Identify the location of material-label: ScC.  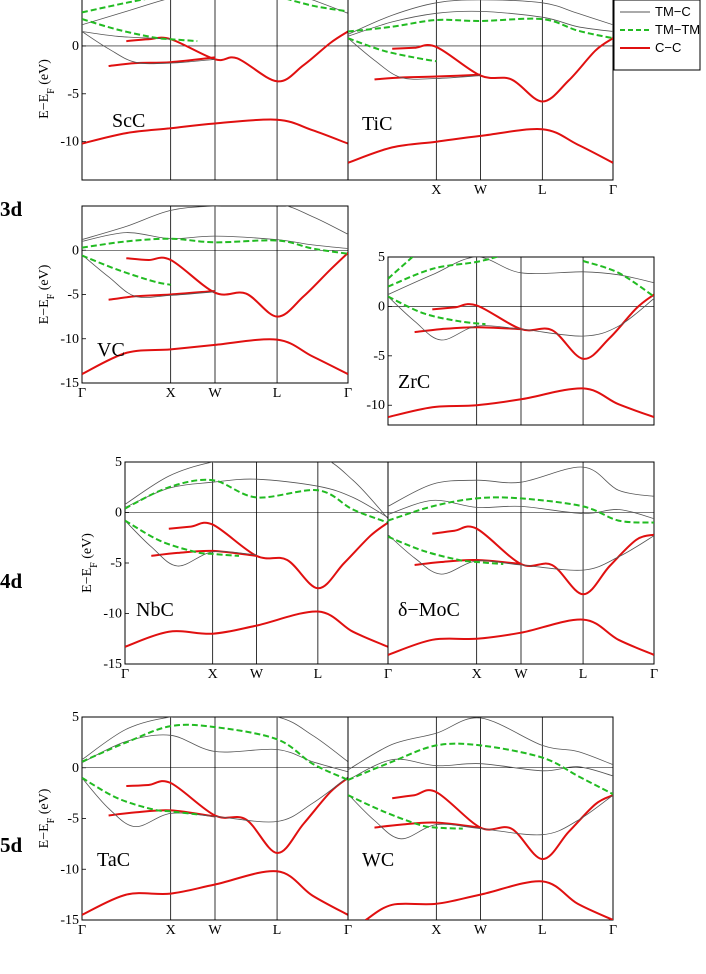
(128, 121).